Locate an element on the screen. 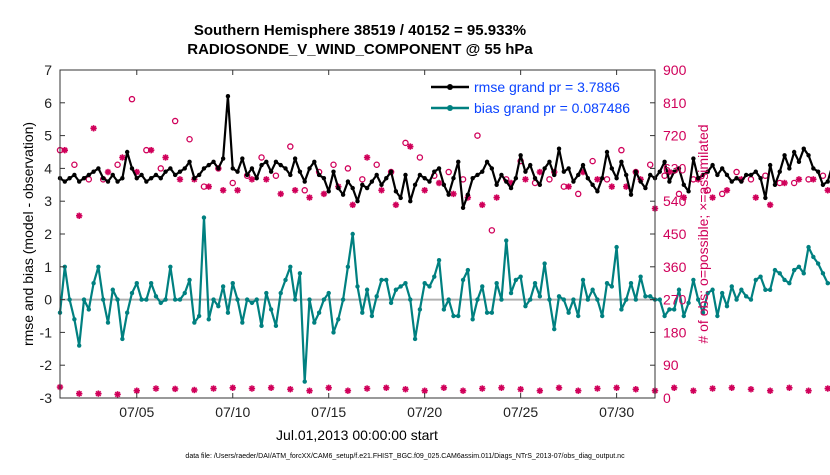 Image resolution: width=830 pixels, height=475 pixels. right-tick-label: 450 is located at coordinates (675, 234).